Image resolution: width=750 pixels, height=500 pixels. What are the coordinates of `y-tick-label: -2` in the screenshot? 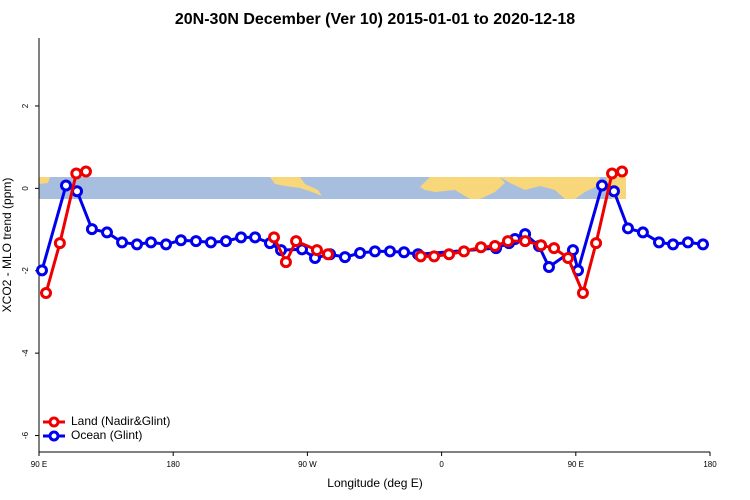 It's located at (25, 271).